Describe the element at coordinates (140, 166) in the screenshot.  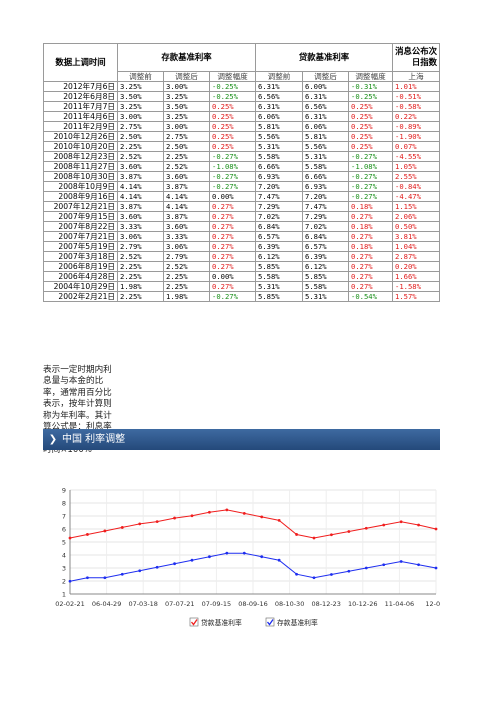
I see `rate-cell: 3.60%` at that location.